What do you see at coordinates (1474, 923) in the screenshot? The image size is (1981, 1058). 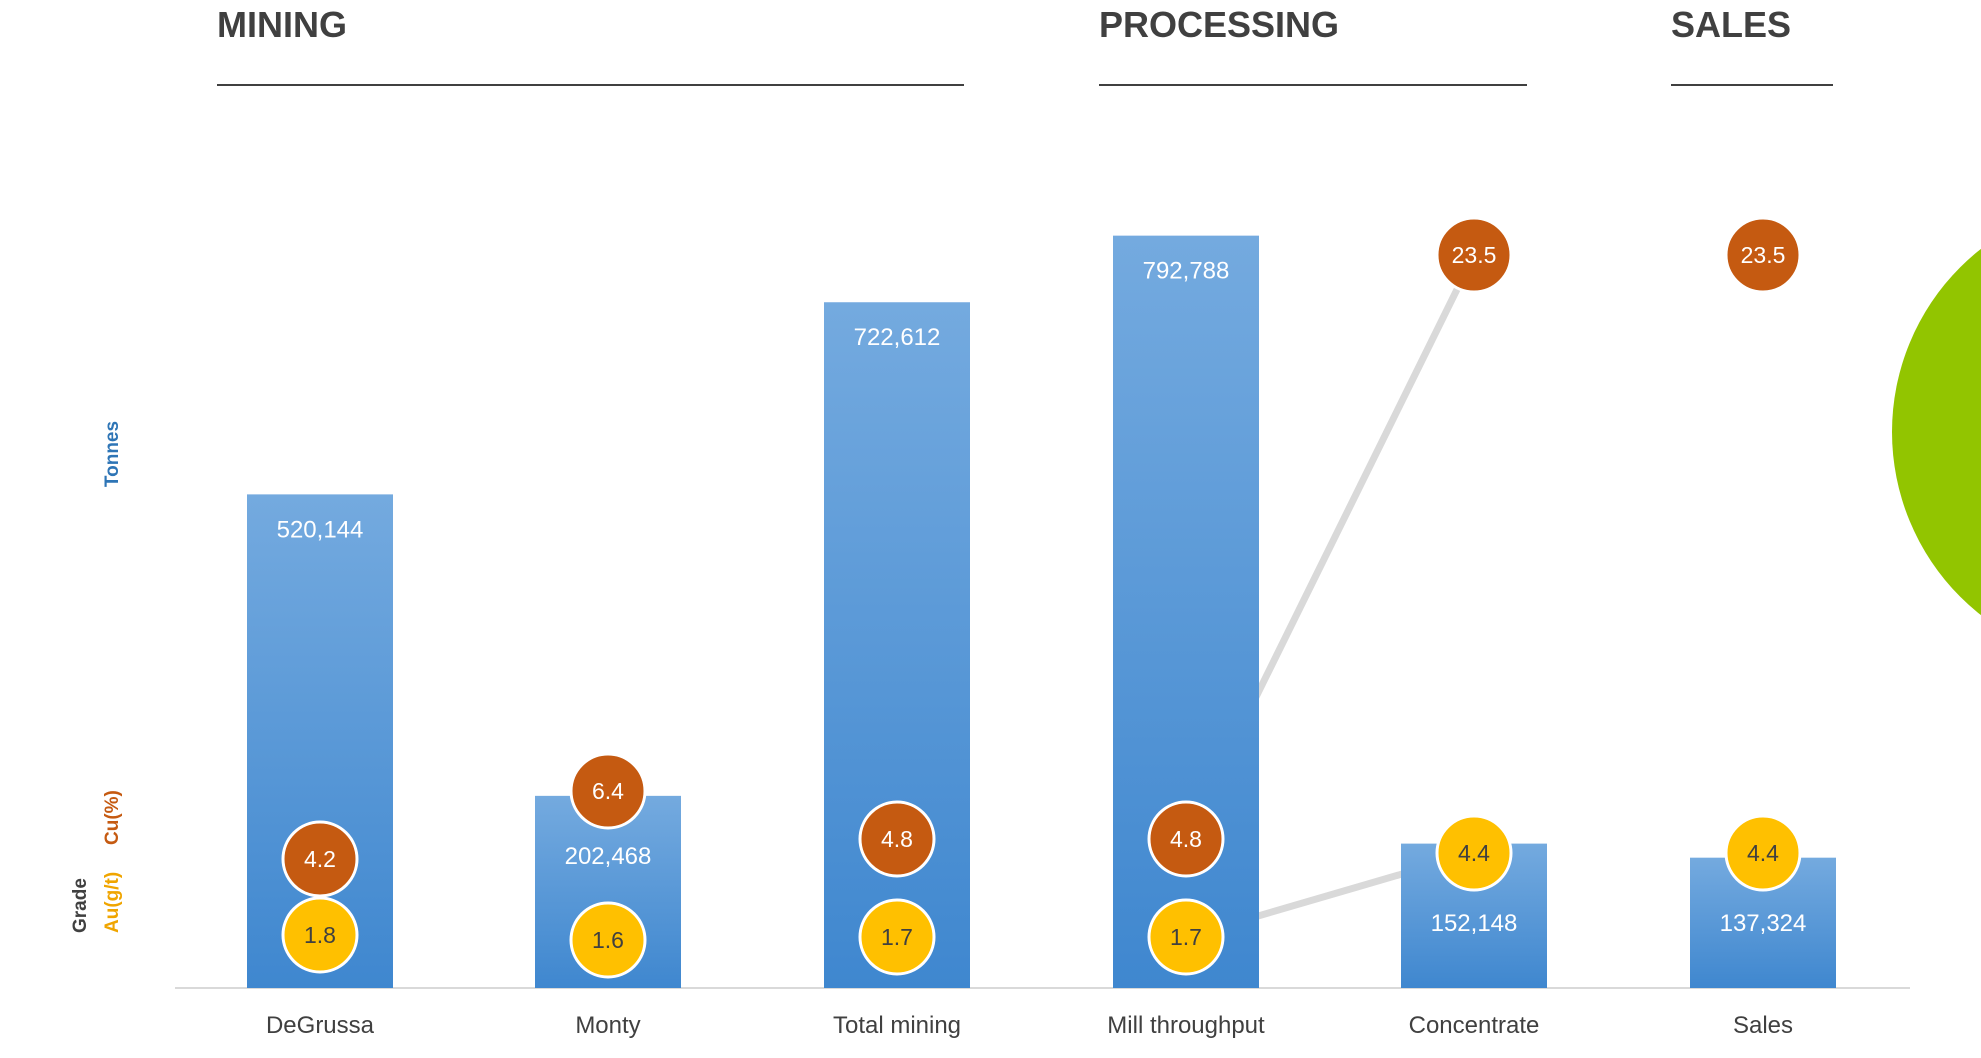 I see `tonnes-label-concentrate: 152,148` at bounding box center [1474, 923].